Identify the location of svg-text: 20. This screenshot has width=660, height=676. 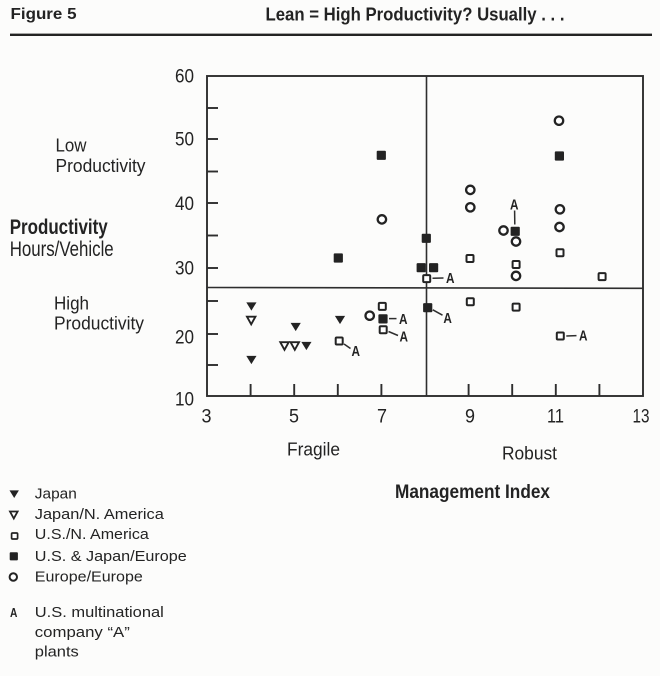
(184, 338).